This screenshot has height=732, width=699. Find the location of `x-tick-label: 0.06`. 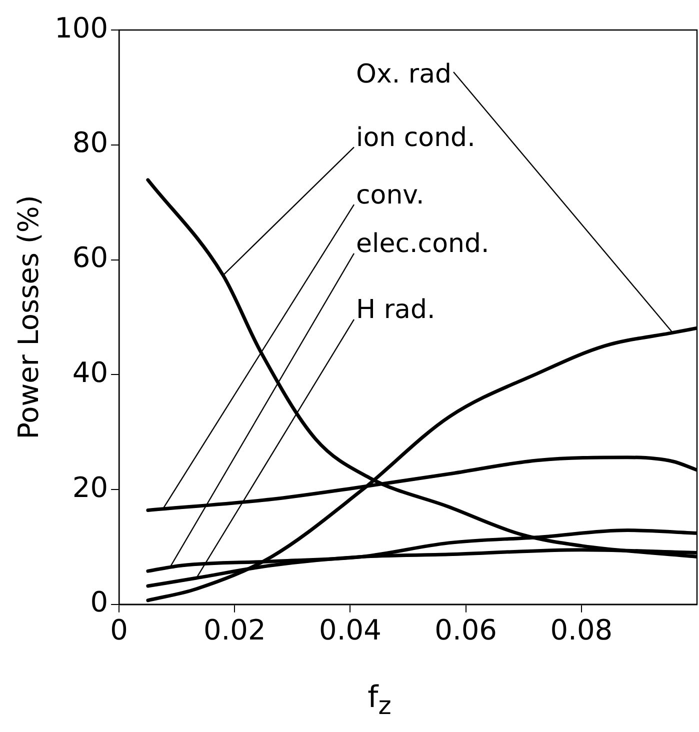

x-tick-label: 0.06 is located at coordinates (465, 629).